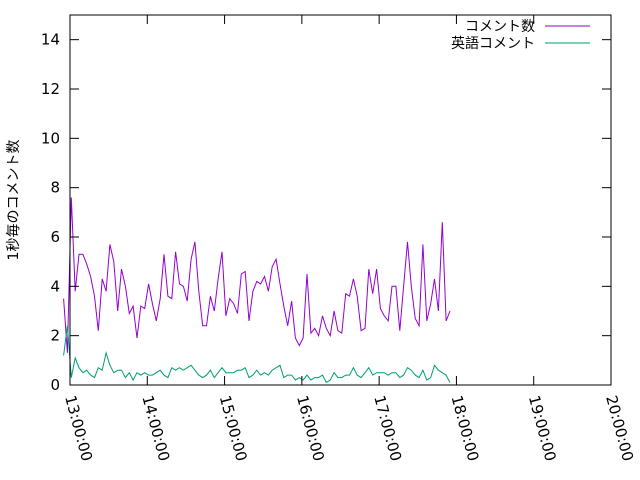 The width and height of the screenshot is (640, 480). What do you see at coordinates (500, 27) in the screenshot?
I see `legend-label: コメント数` at bounding box center [500, 27].